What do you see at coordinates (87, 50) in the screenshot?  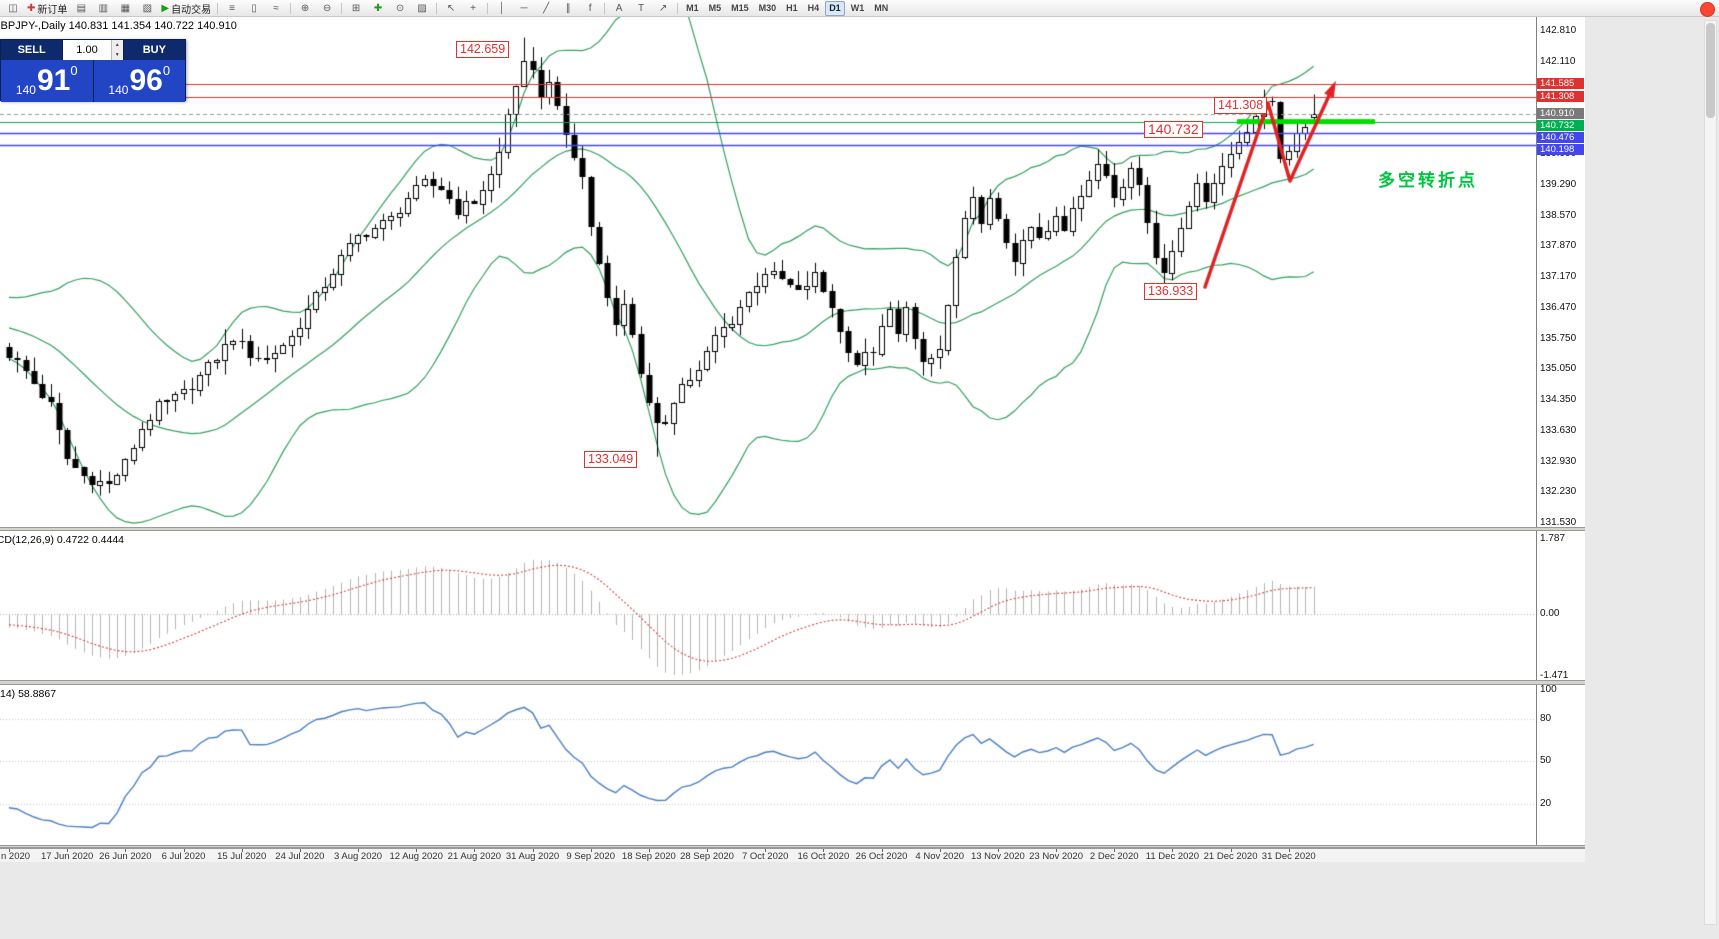 I see `volume-value: 1.00` at bounding box center [87, 50].